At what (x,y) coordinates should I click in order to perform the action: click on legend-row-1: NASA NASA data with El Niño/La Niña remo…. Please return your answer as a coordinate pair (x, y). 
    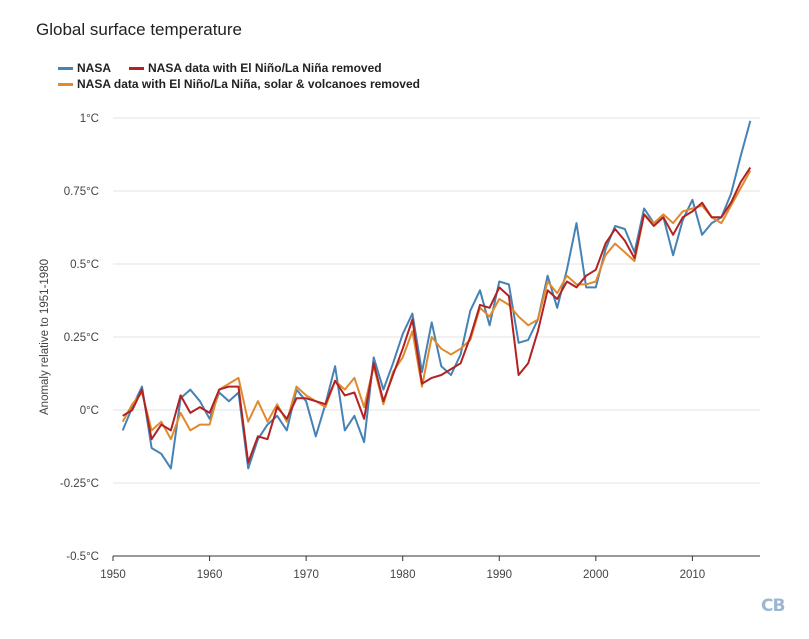
    Looking at the image, I should click on (248, 68).